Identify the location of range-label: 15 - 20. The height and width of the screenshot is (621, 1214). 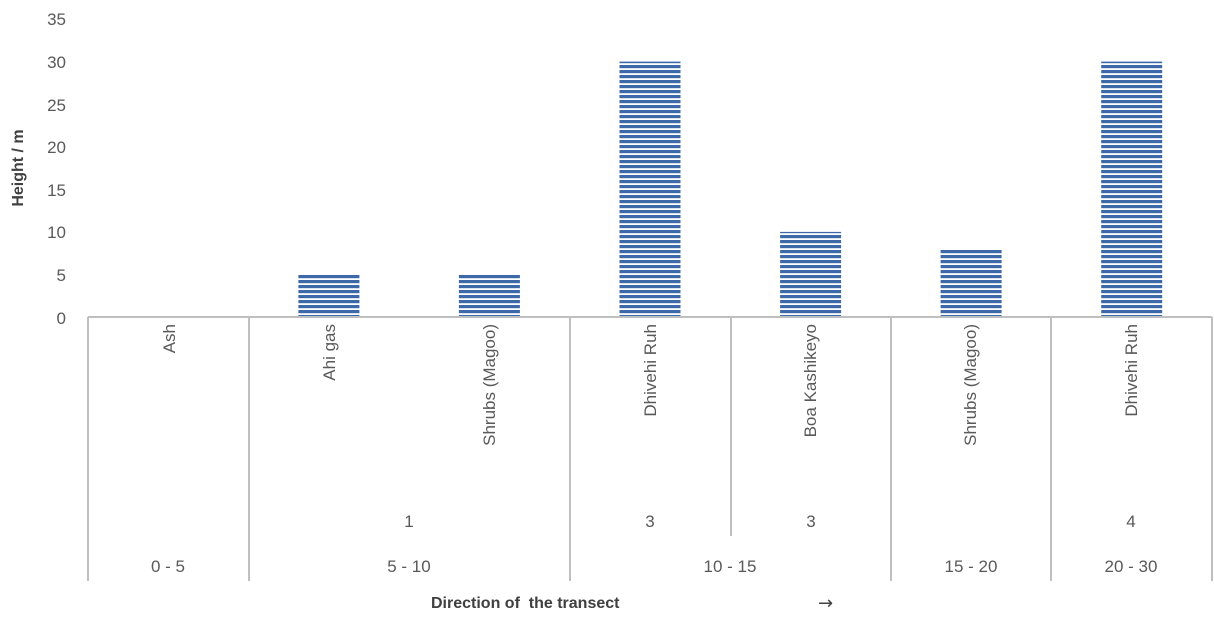
(971, 566).